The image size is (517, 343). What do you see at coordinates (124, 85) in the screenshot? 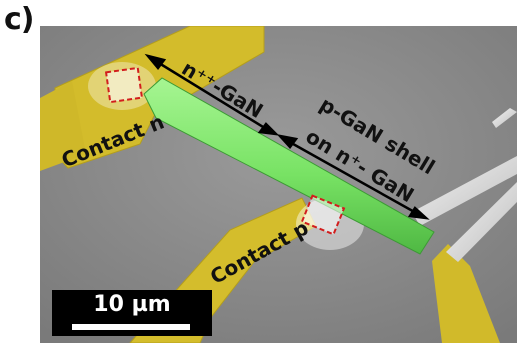
I see `contact-n-marker` at bounding box center [124, 85].